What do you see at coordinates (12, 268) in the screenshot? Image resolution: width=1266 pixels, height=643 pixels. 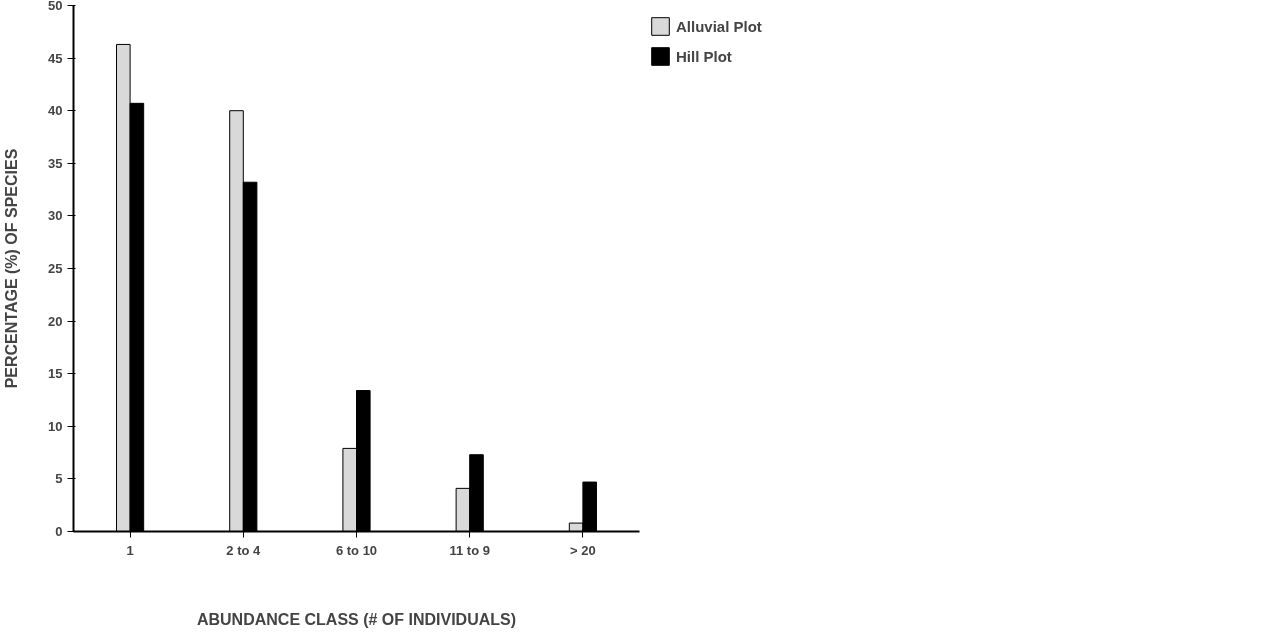 I see `y-axis-title: PERCENTAGE (%) OF SPECIES` at bounding box center [12, 268].